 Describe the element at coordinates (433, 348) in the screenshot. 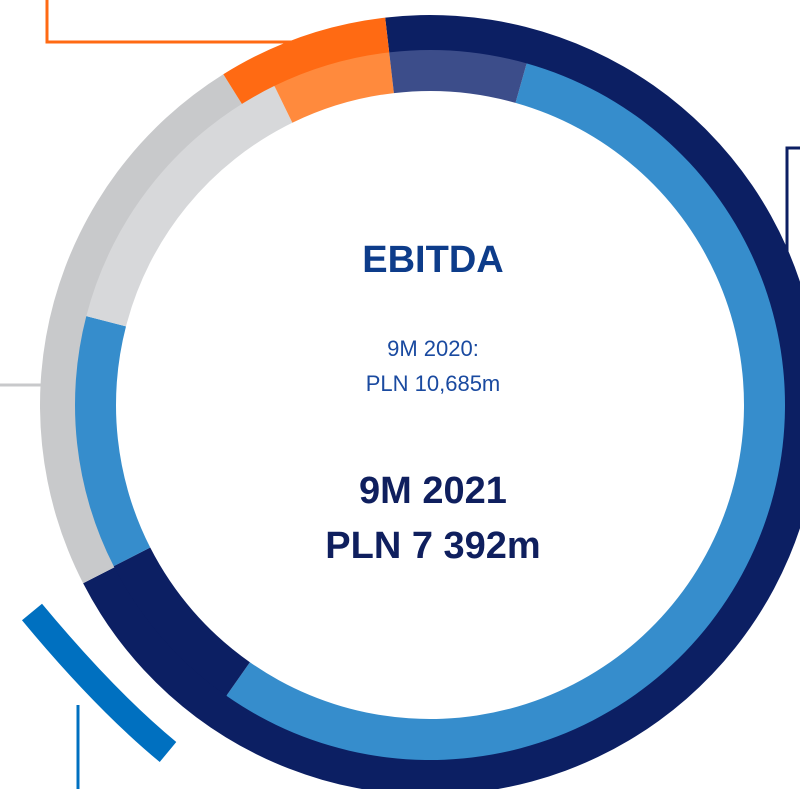

I see `previous-period: 9M 2020:` at that location.